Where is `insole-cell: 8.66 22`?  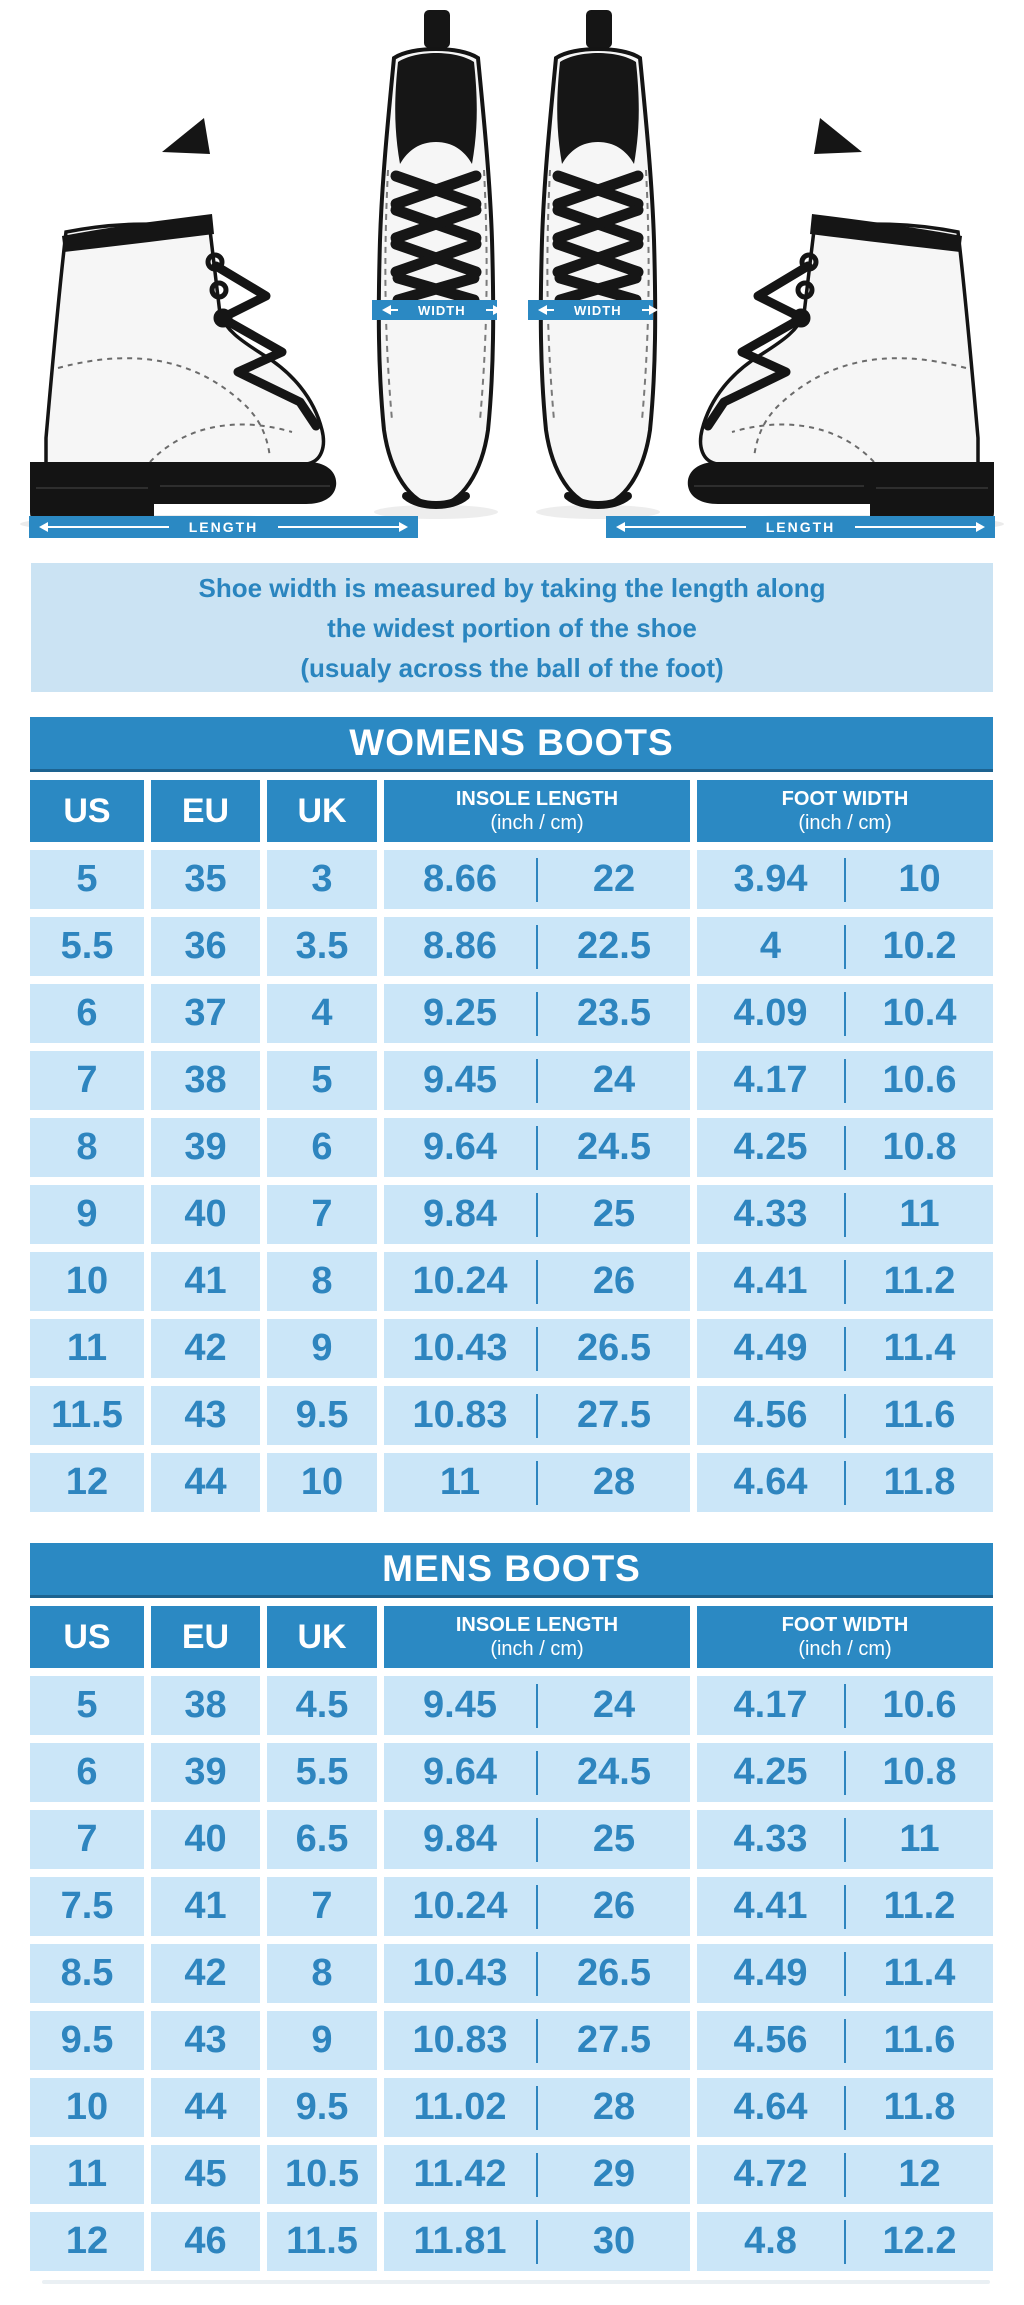
insole-cell: 8.66 22 is located at coordinates (537, 879).